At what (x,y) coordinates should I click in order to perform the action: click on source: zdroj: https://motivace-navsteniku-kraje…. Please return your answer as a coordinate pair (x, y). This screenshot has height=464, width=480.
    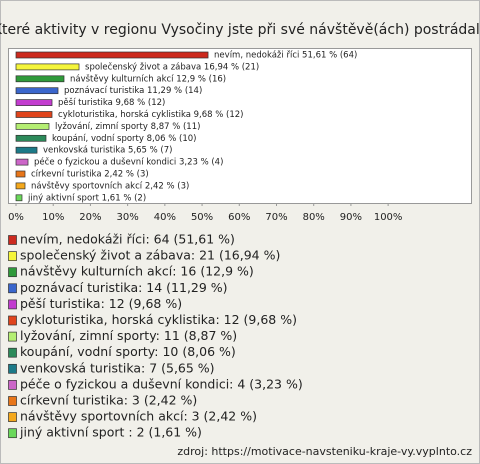
    Looking at the image, I should click on (324, 451).